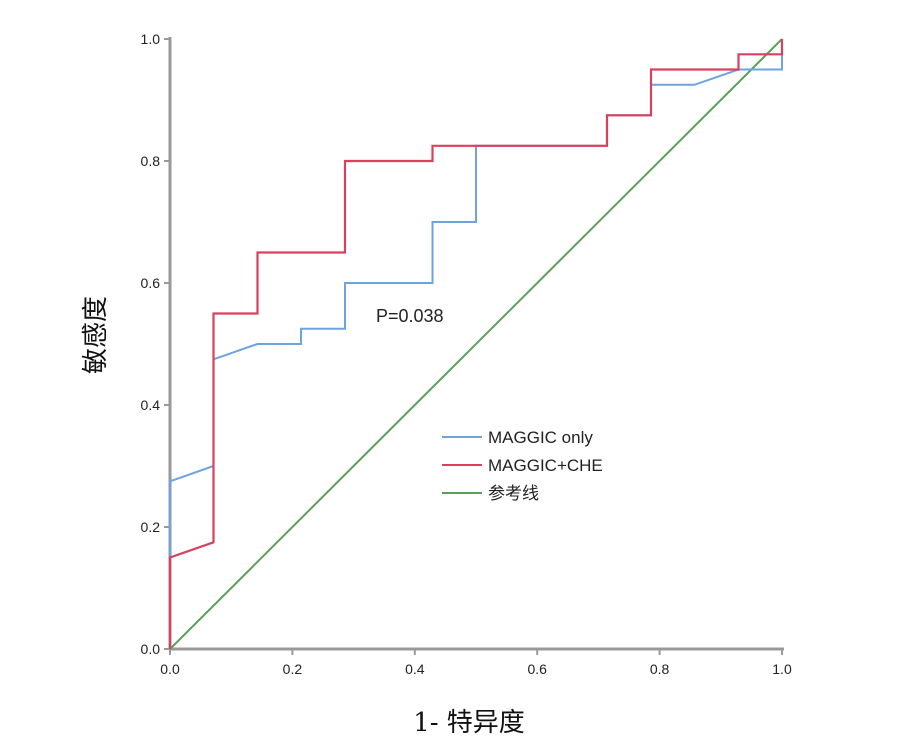 Image resolution: width=916 pixels, height=749 pixels. What do you see at coordinates (155, 344) in the screenshot?
I see `y-axis-ticks: 0.0 0.2 0.4 0.6 0.8 1.0` at bounding box center [155, 344].